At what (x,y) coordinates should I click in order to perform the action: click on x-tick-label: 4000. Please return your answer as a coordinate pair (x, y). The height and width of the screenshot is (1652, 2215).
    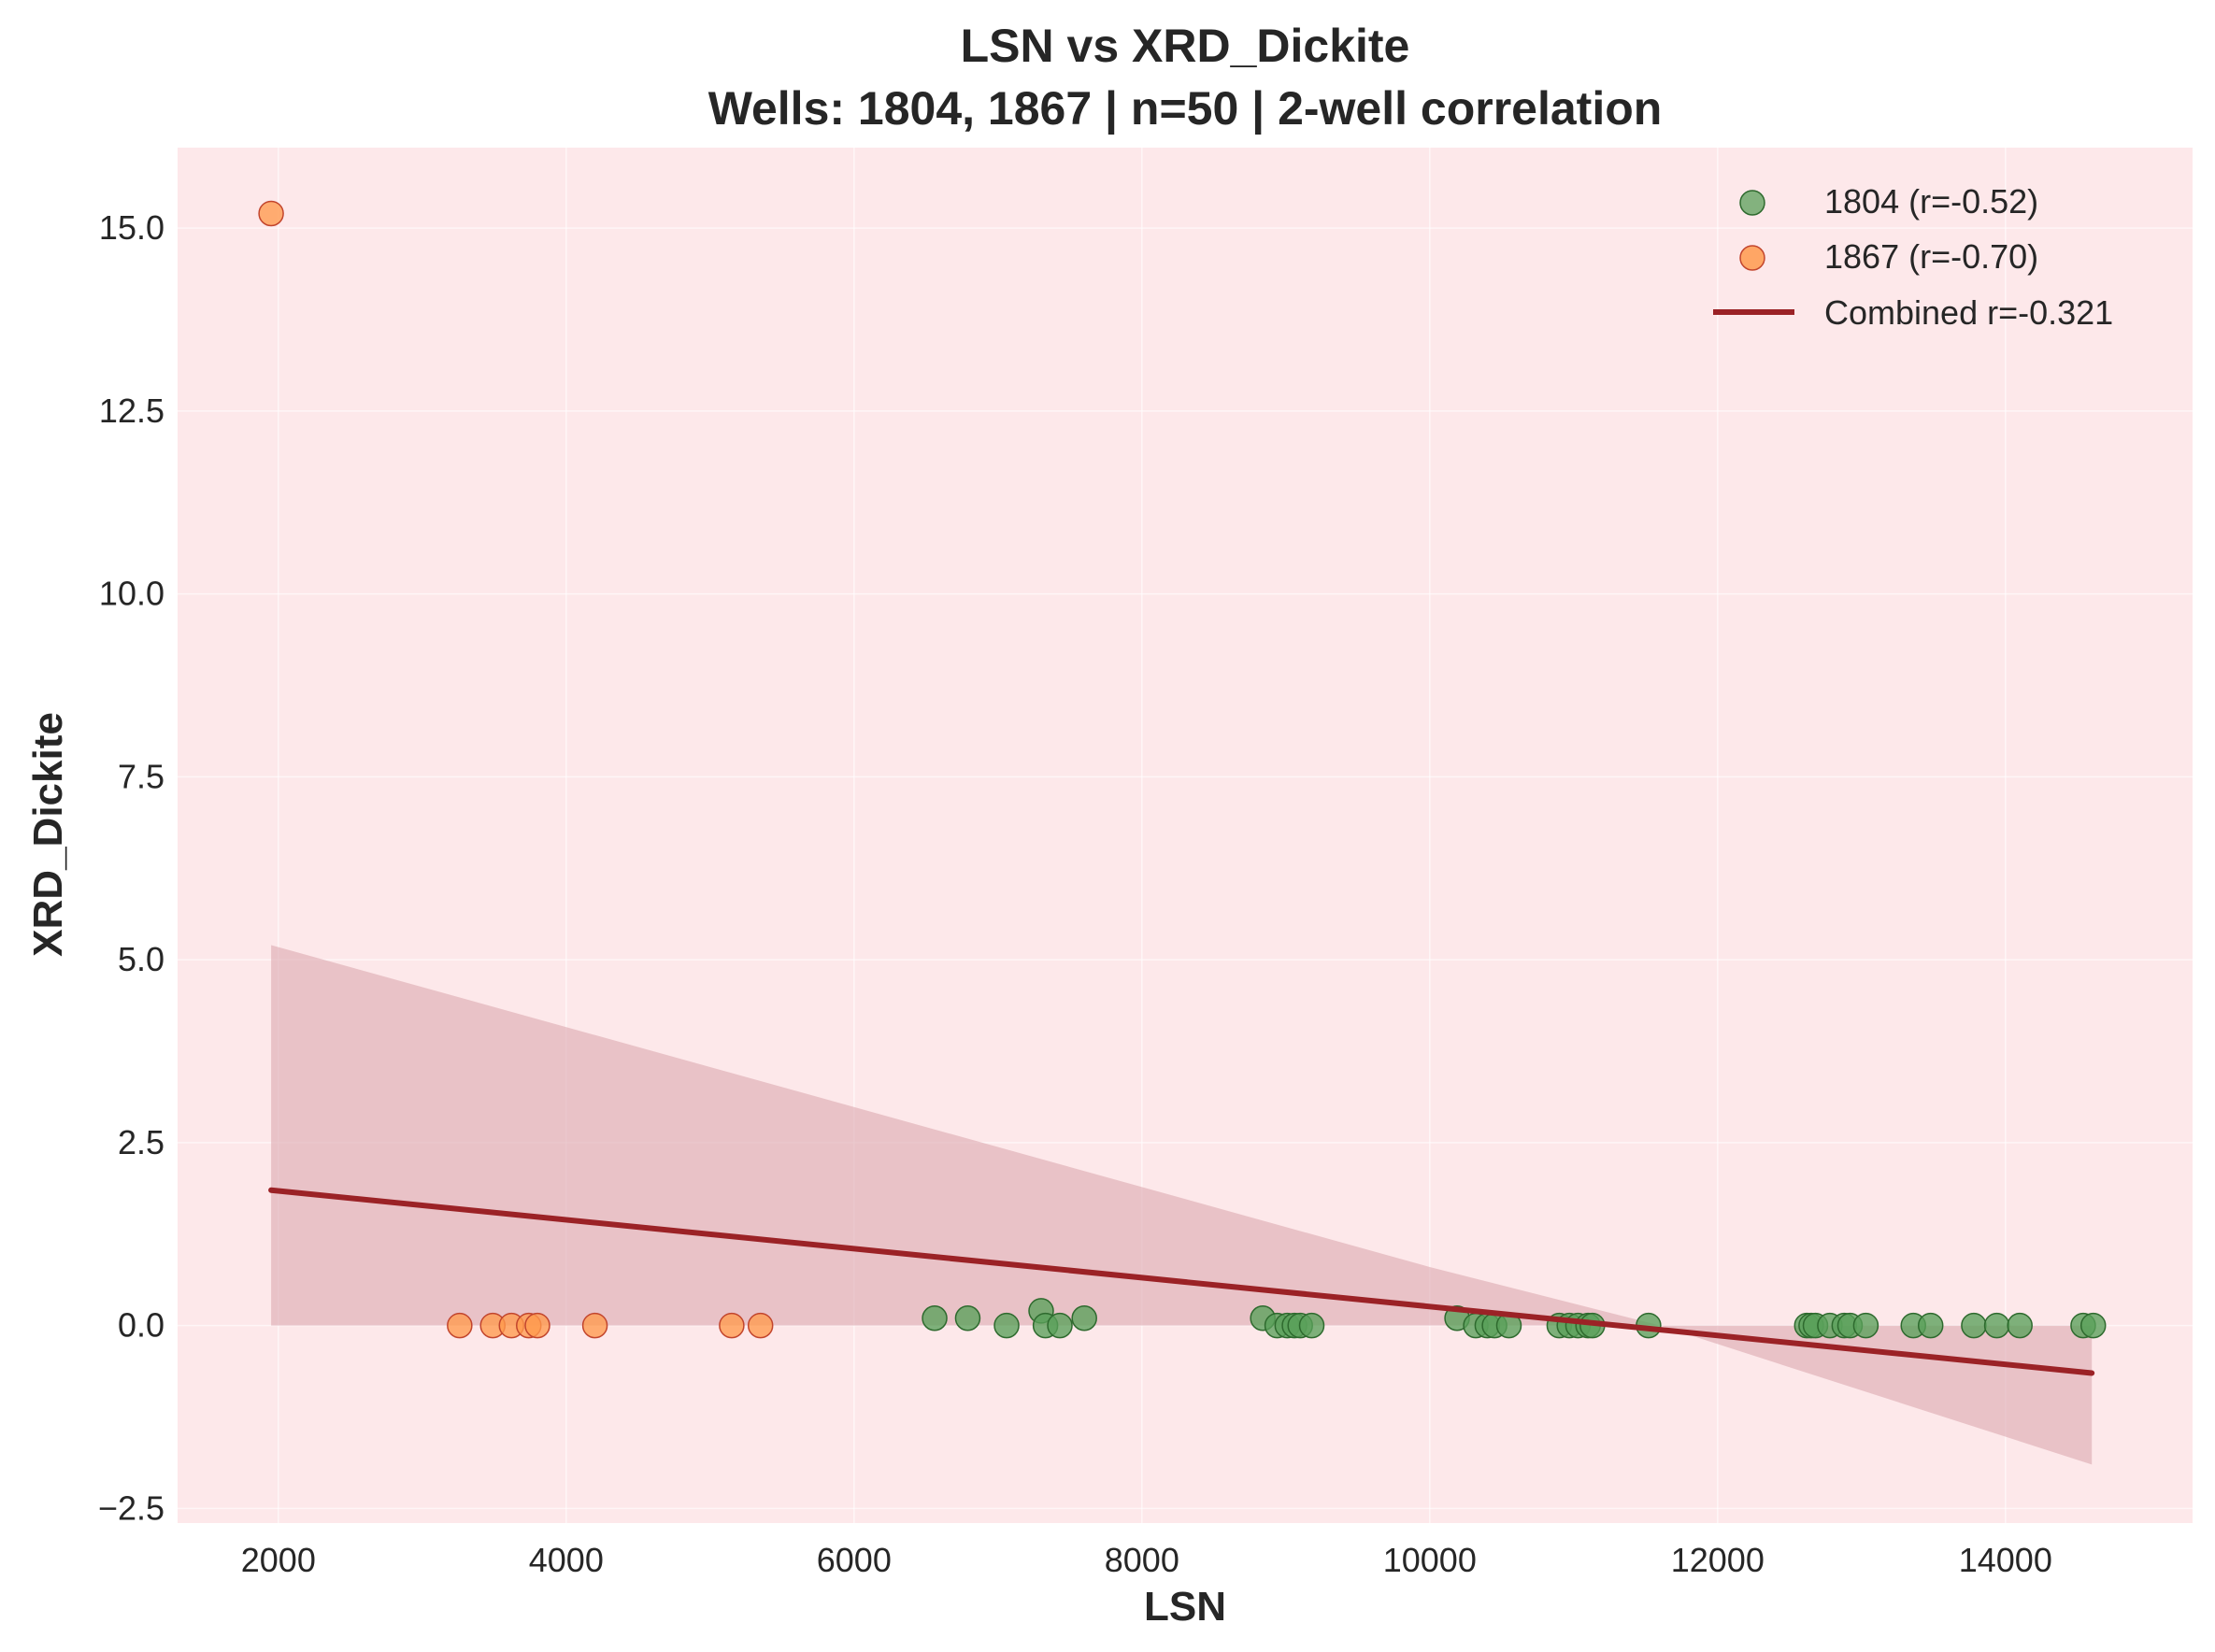
    Looking at the image, I should click on (567, 1560).